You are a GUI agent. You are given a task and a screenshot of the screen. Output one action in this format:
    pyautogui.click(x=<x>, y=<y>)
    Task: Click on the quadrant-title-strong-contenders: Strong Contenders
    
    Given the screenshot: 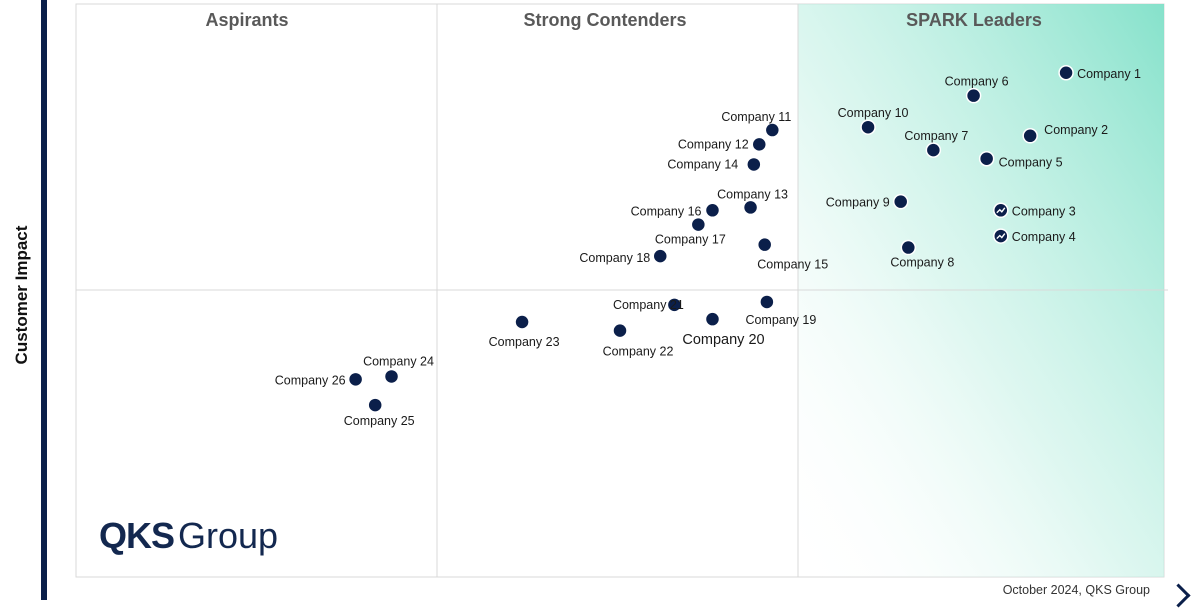 What is the action you would take?
    pyautogui.click(x=604, y=20)
    